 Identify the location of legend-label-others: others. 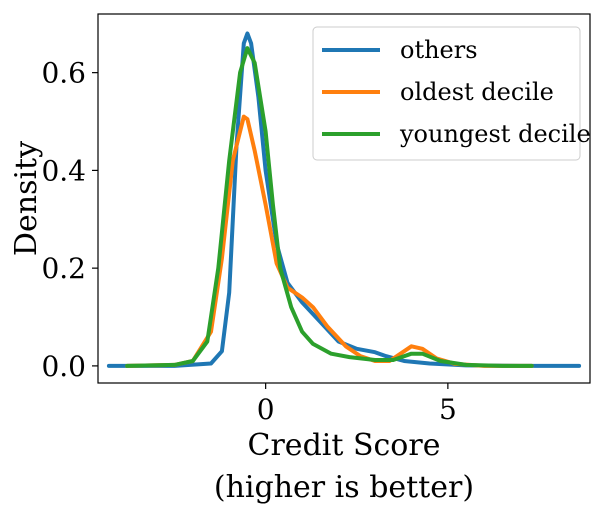
(439, 50).